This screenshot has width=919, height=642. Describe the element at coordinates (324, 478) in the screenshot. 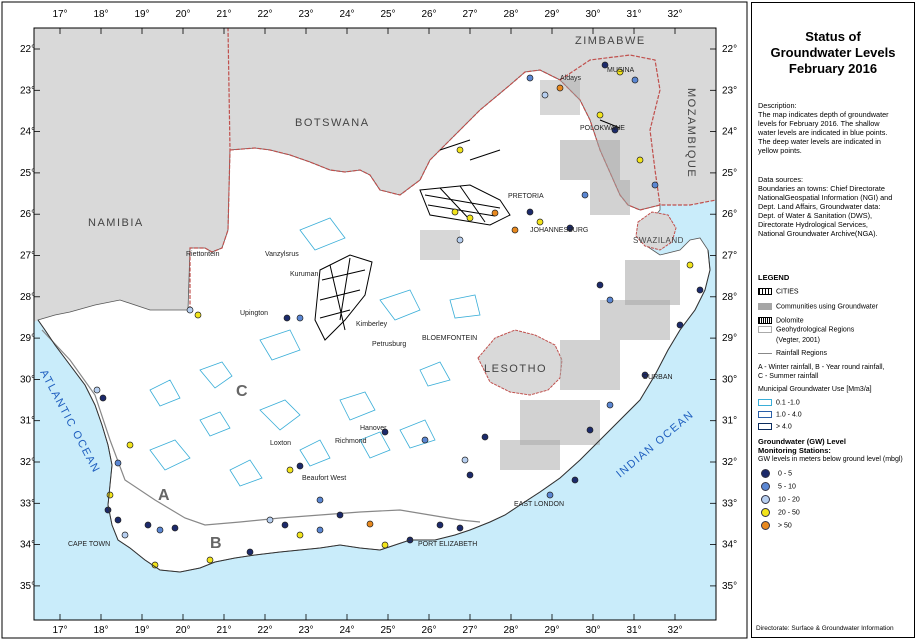

I see `city-beaufort-west: Beaufort West` at that location.